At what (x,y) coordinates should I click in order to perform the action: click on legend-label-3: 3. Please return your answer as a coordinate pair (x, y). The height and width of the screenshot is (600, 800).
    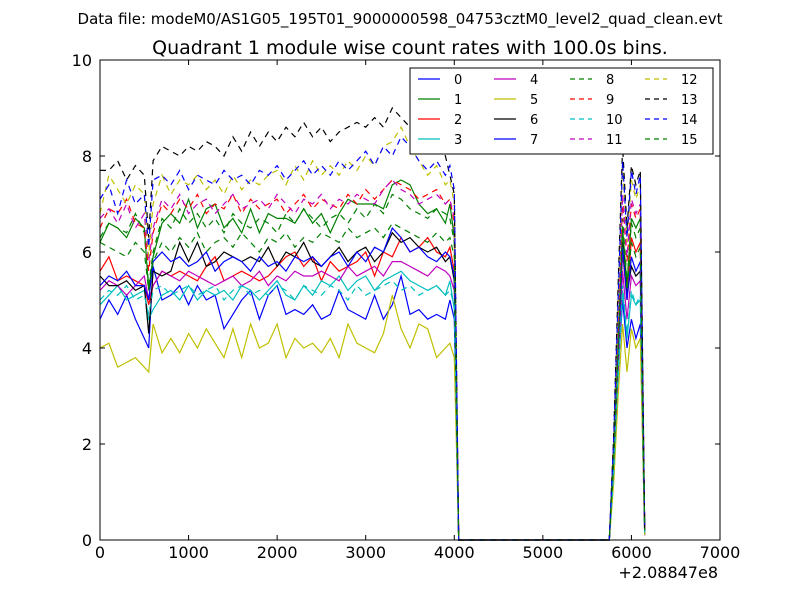
    Looking at the image, I should click on (458, 140).